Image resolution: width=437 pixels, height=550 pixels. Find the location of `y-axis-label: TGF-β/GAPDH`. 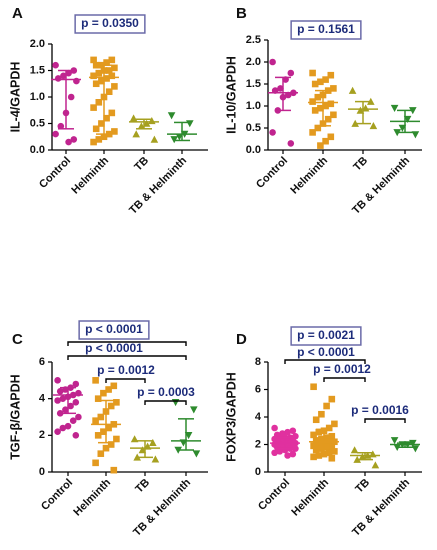

y-axis-label: TGF-β/GAPDH is located at coordinates (15, 416).